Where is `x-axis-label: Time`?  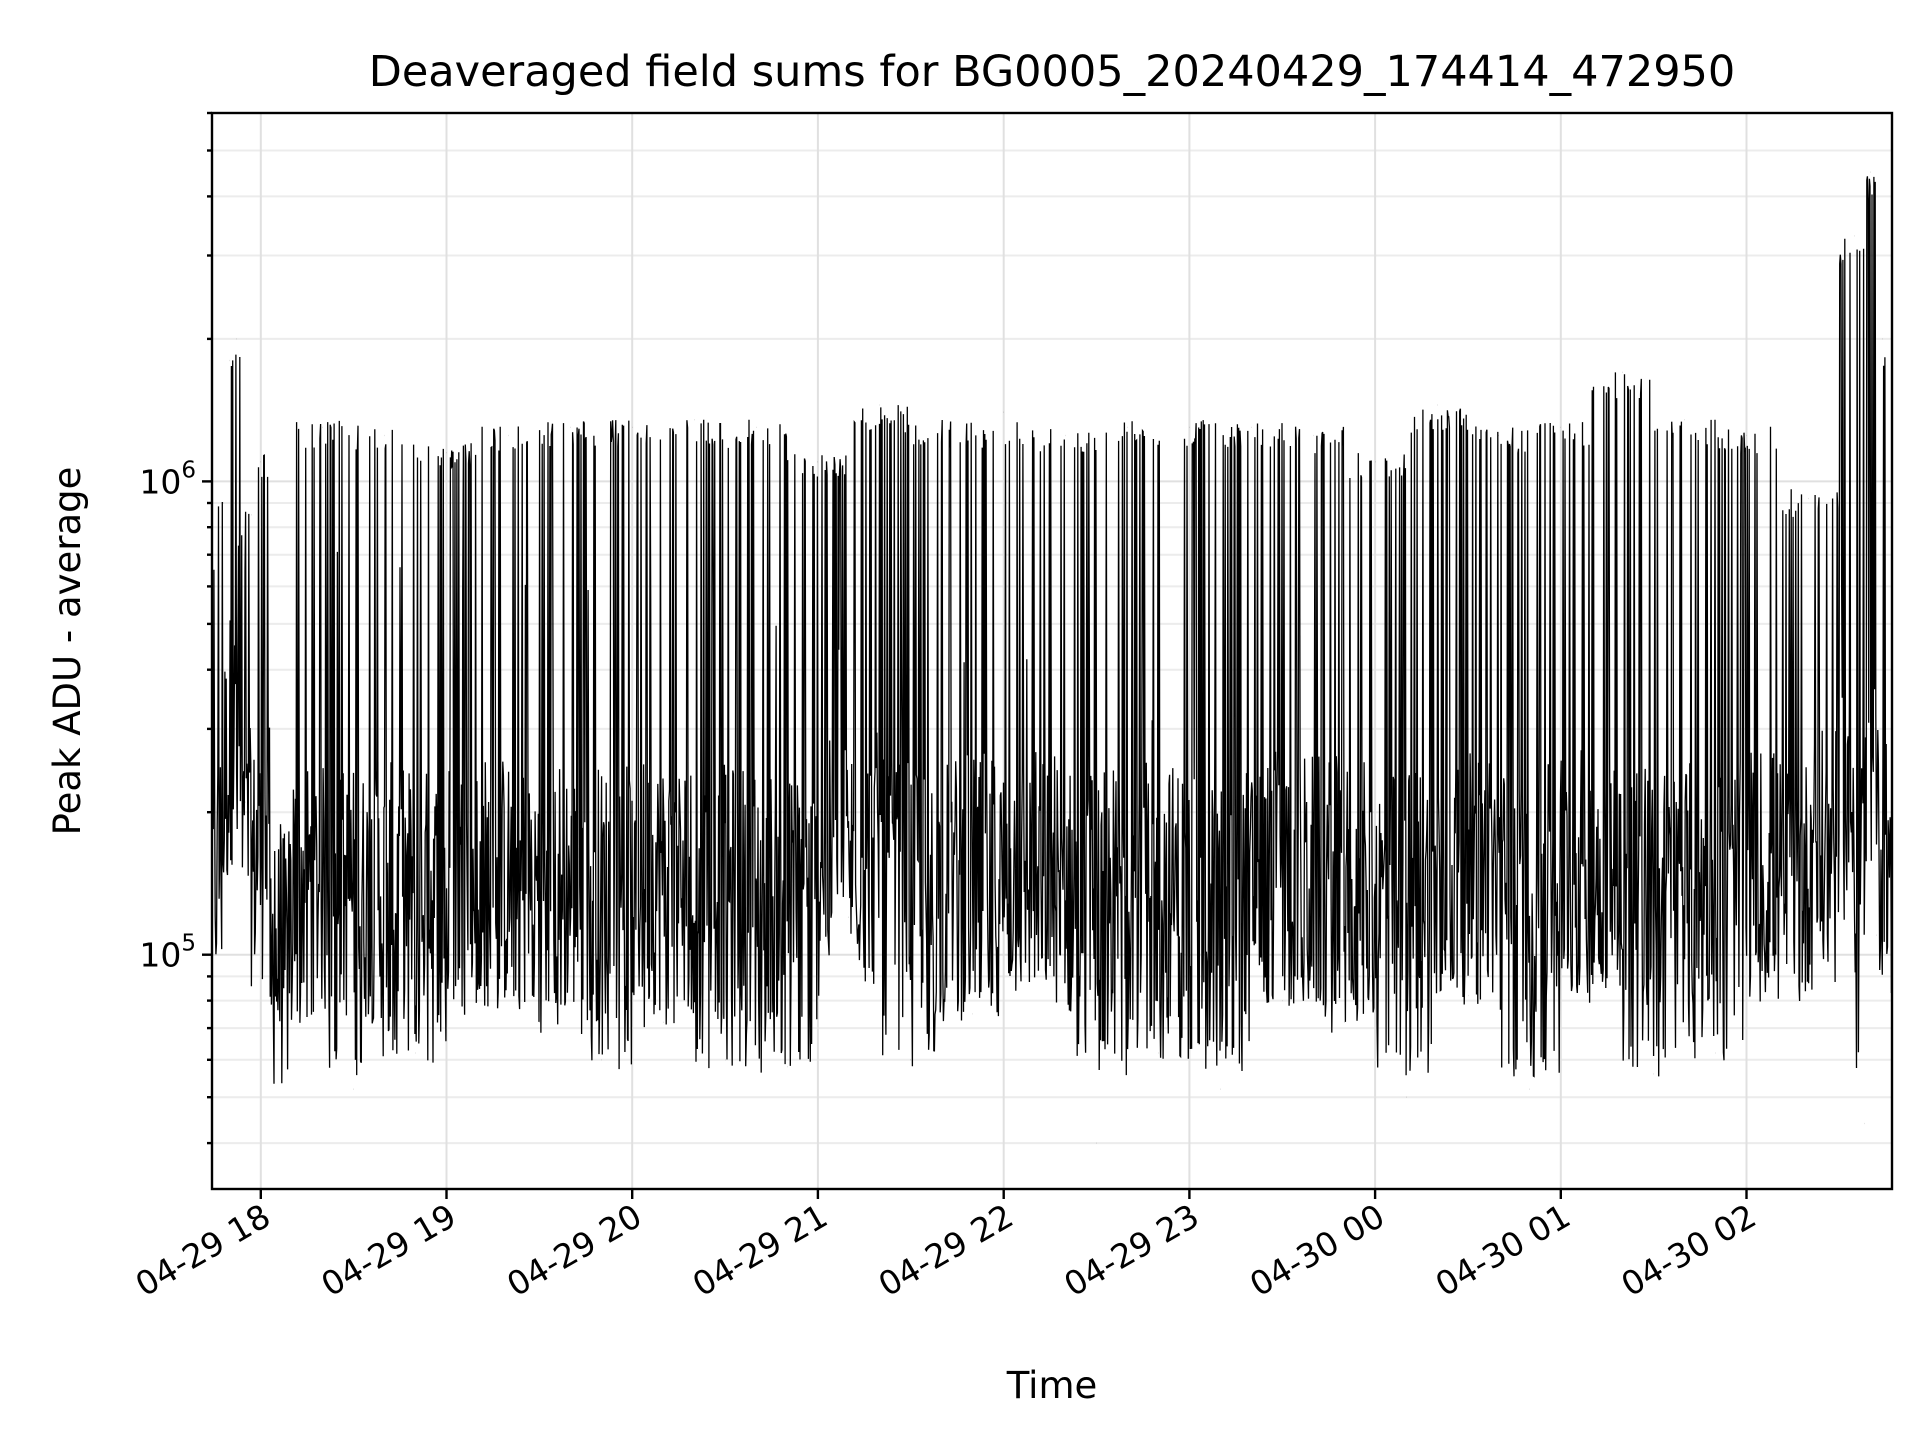
x-axis-label: Time is located at coordinates (1052, 1385).